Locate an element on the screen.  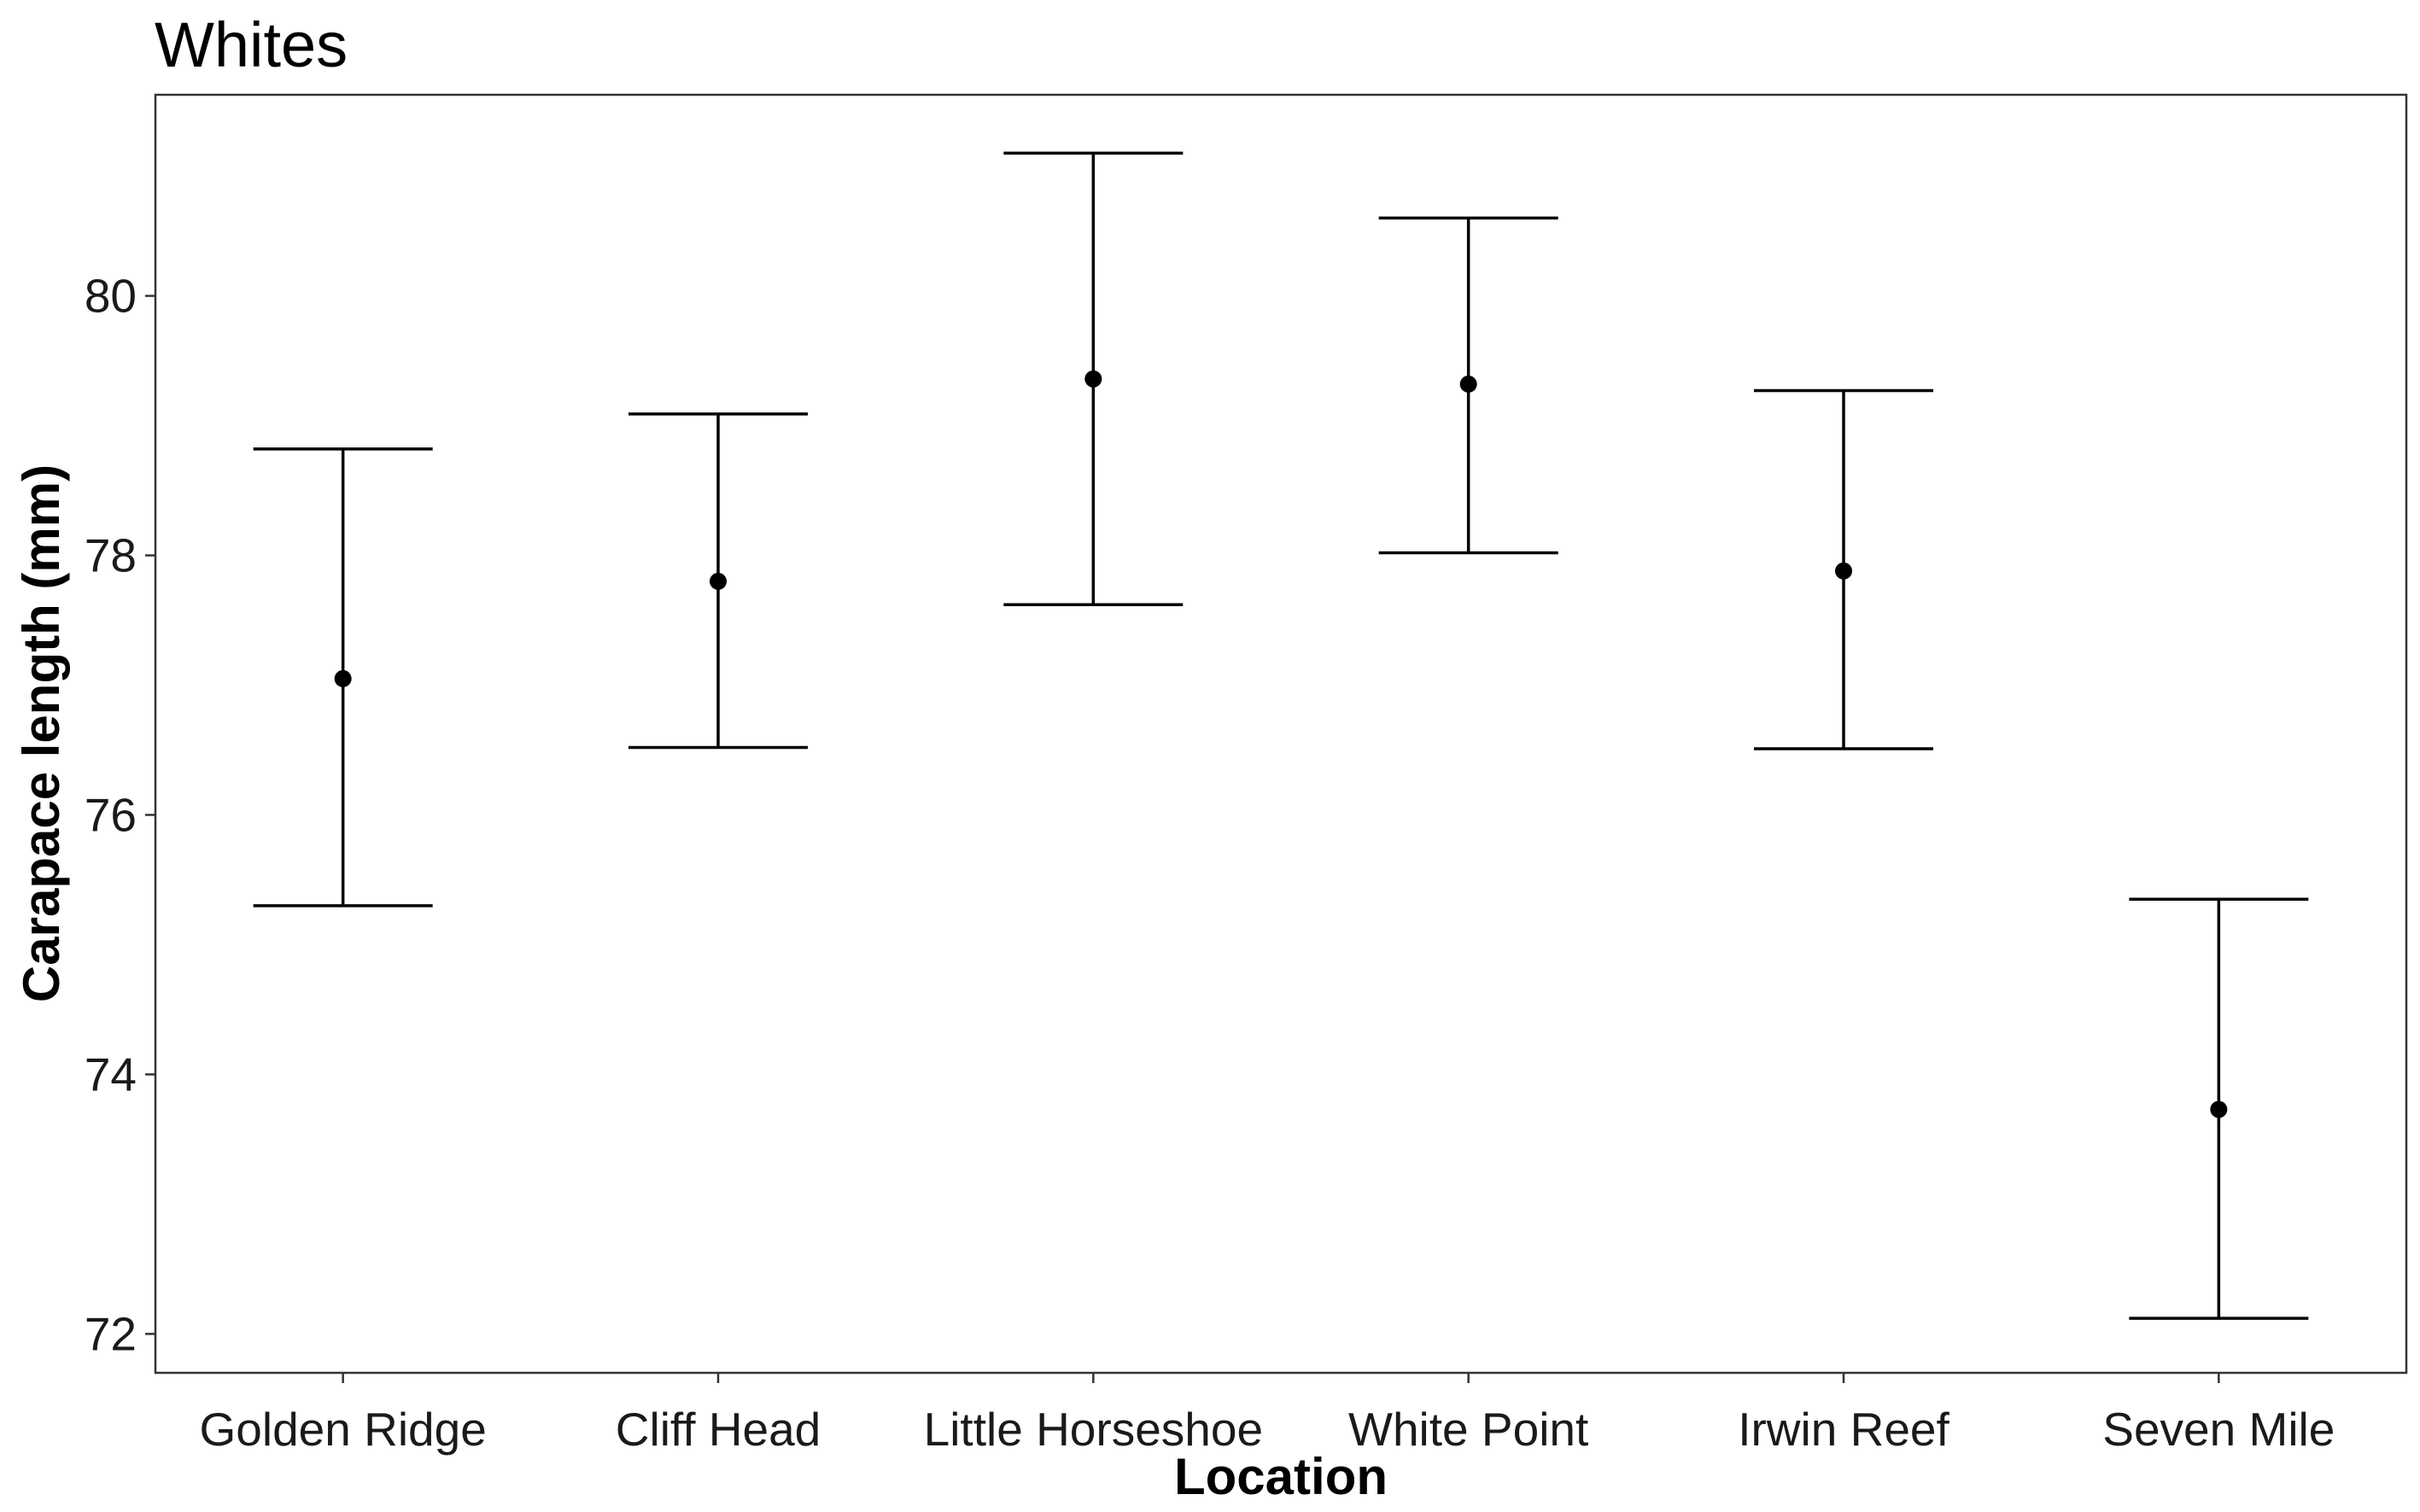
x-tick-label: Irwin Reef is located at coordinates (1843, 1429).